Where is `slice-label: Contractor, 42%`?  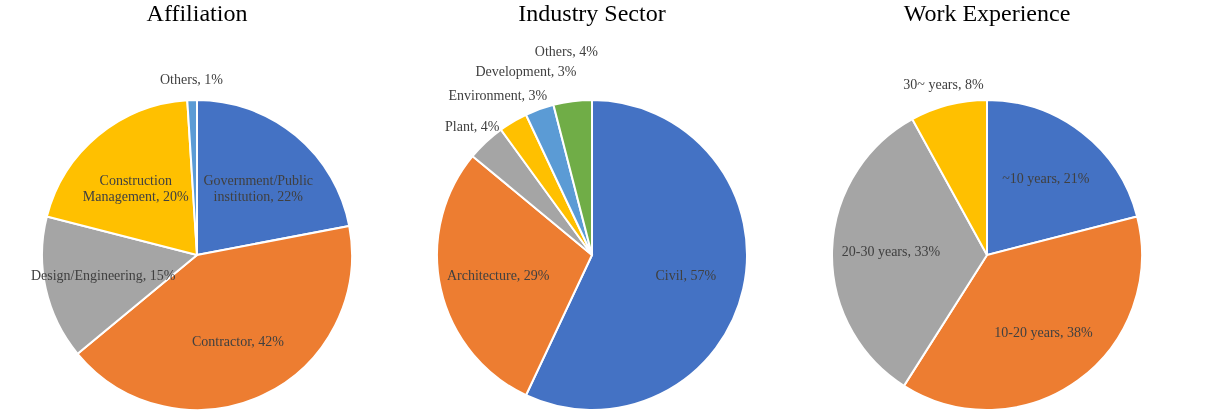 slice-label: Contractor, 42% is located at coordinates (238, 341).